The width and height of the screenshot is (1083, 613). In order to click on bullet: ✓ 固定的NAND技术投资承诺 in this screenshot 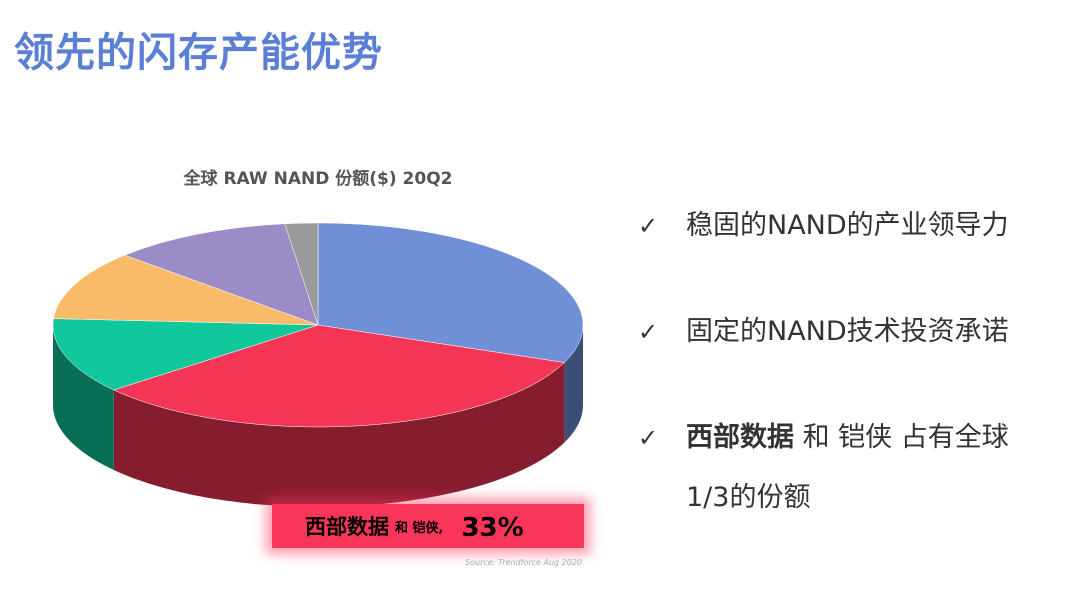, I will do `click(848, 332)`.